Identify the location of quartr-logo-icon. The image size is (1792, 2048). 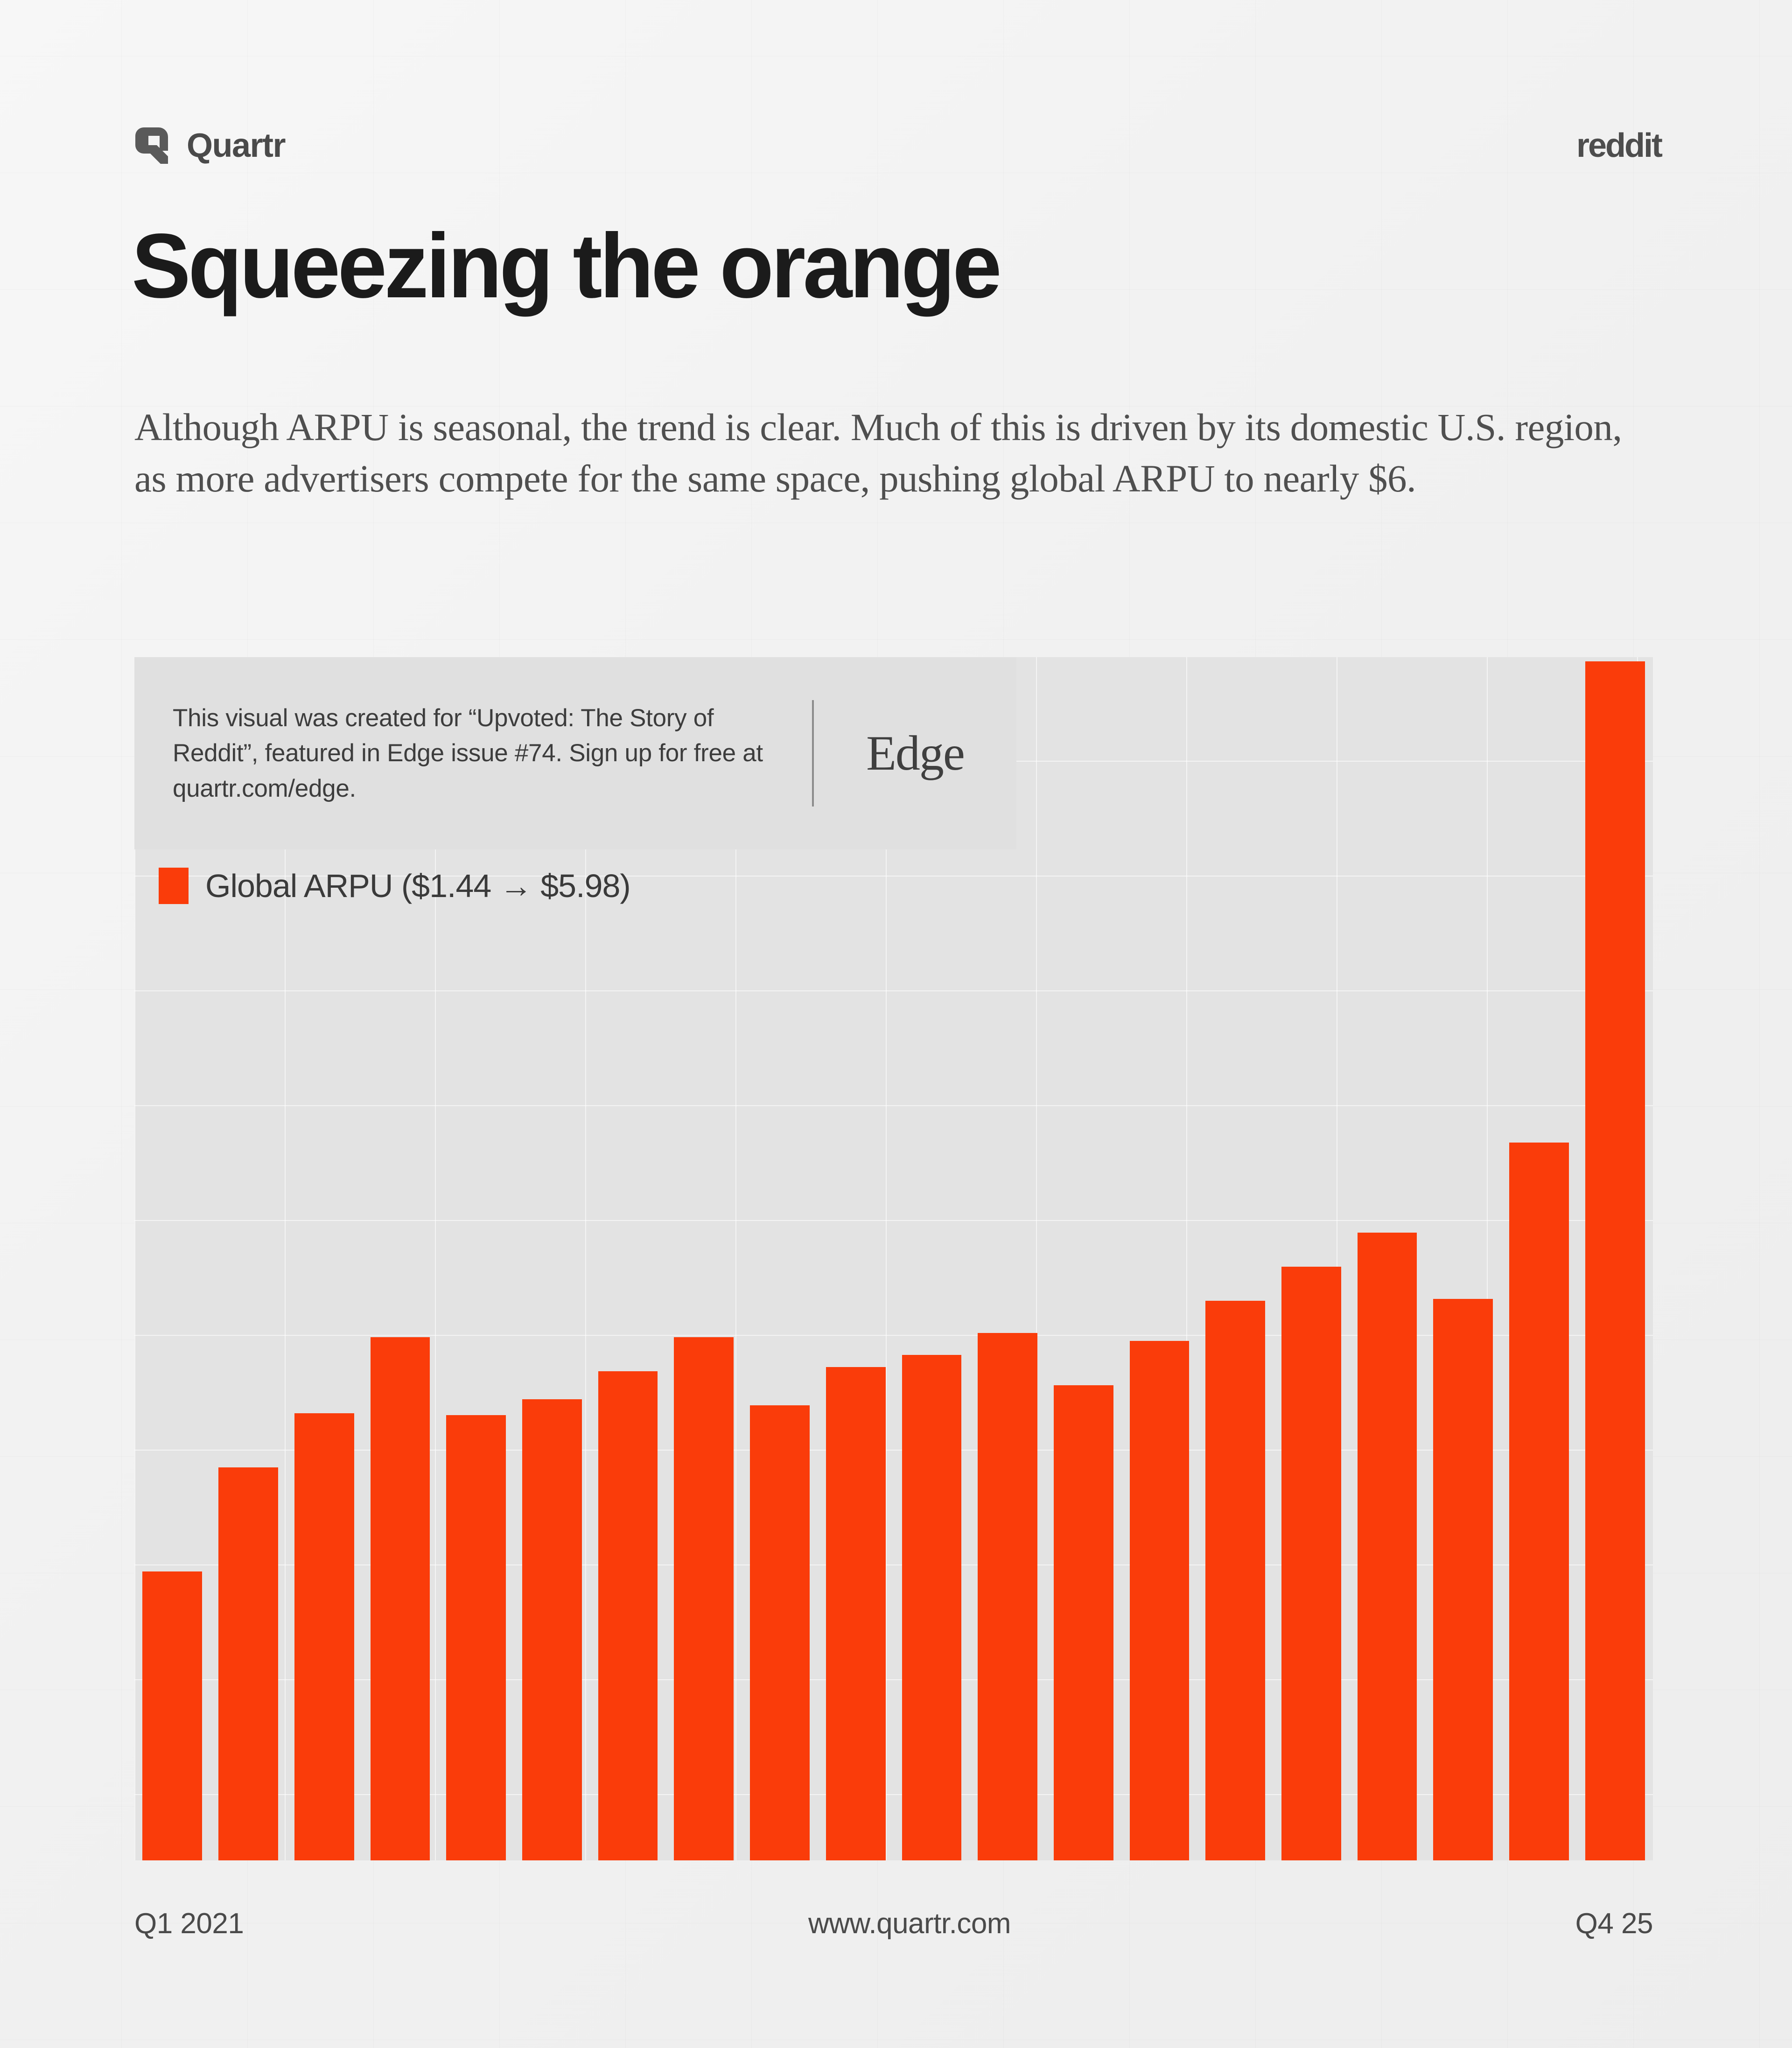
(153, 145).